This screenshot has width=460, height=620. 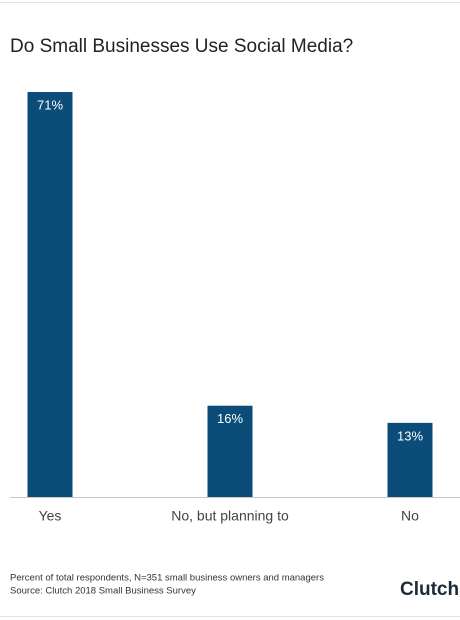 What do you see at coordinates (181, 46) in the screenshot?
I see `chart-title: Do Small Businesses Use Social Media?` at bounding box center [181, 46].